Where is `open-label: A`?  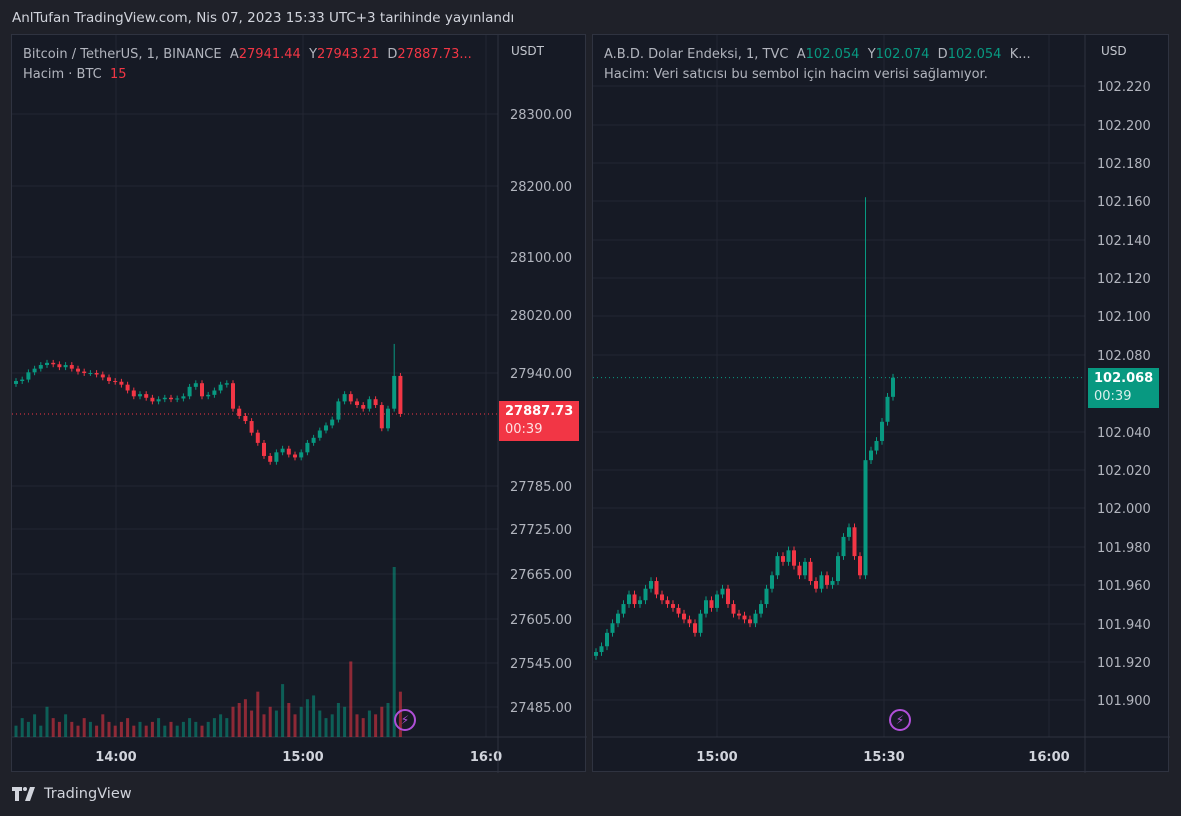
open-label: A is located at coordinates (801, 54).